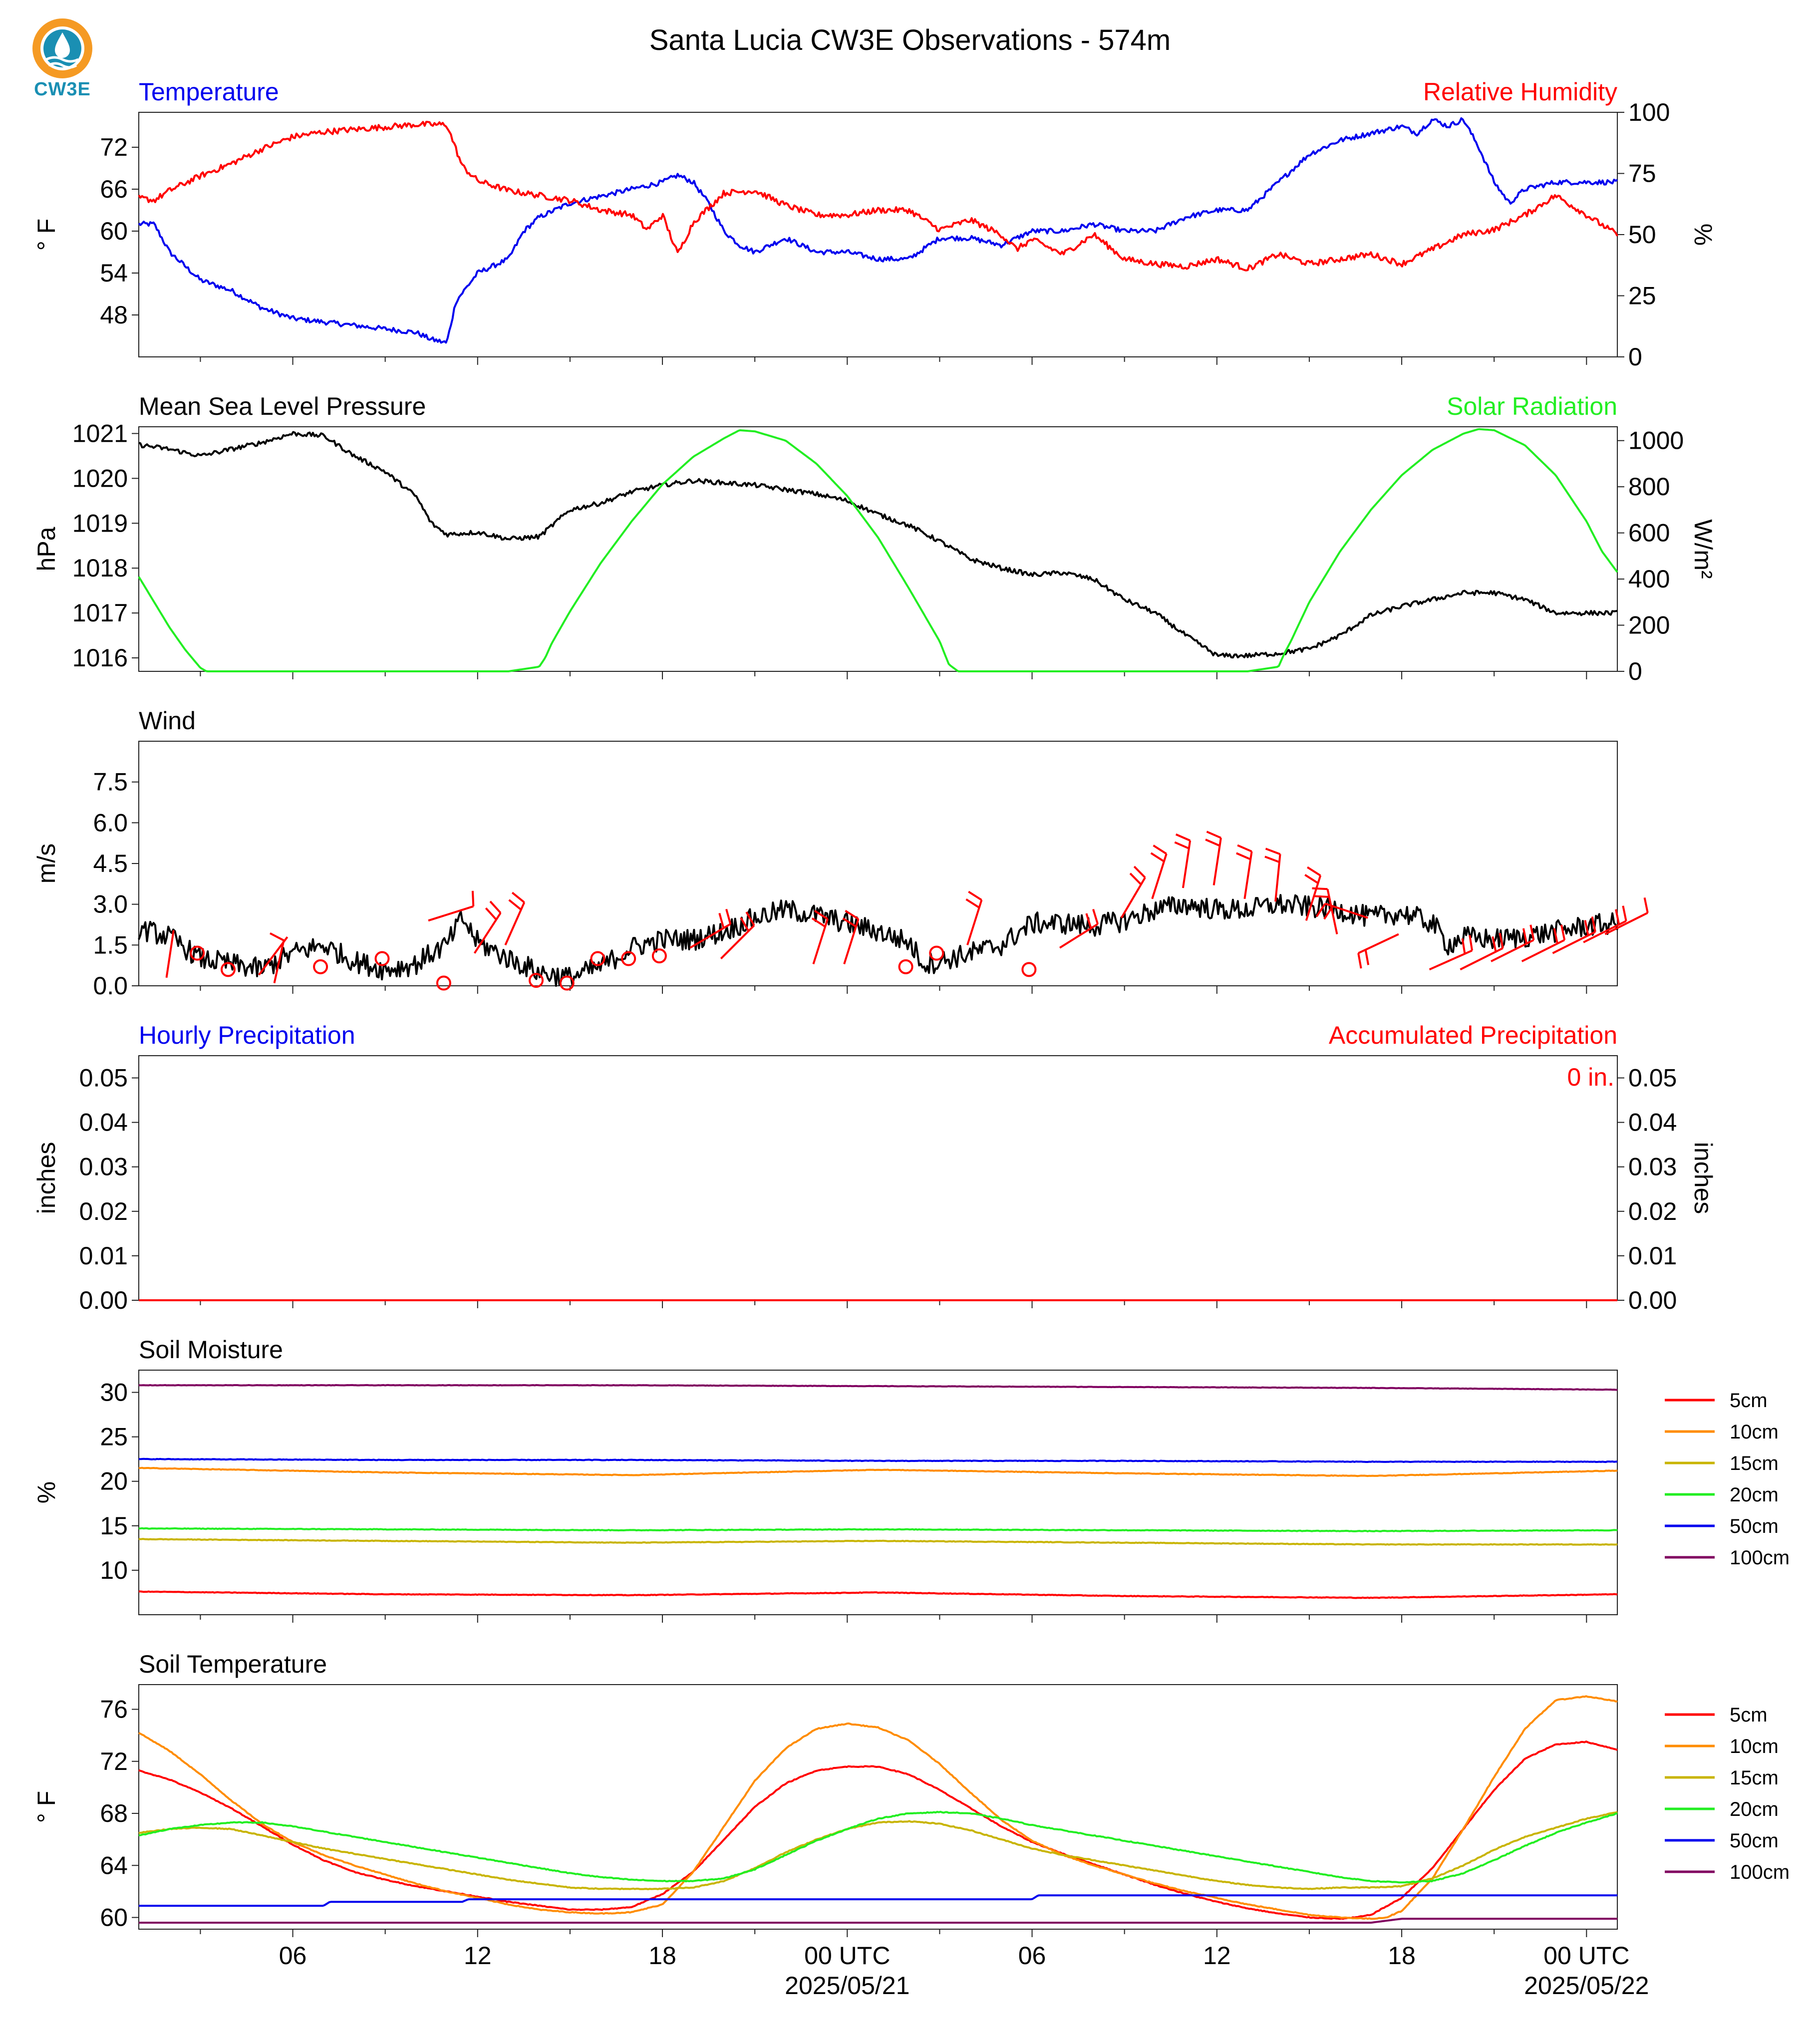  What do you see at coordinates (1652, 1167) in the screenshot?
I see `y-tick-label-right: 0.03` at bounding box center [1652, 1167].